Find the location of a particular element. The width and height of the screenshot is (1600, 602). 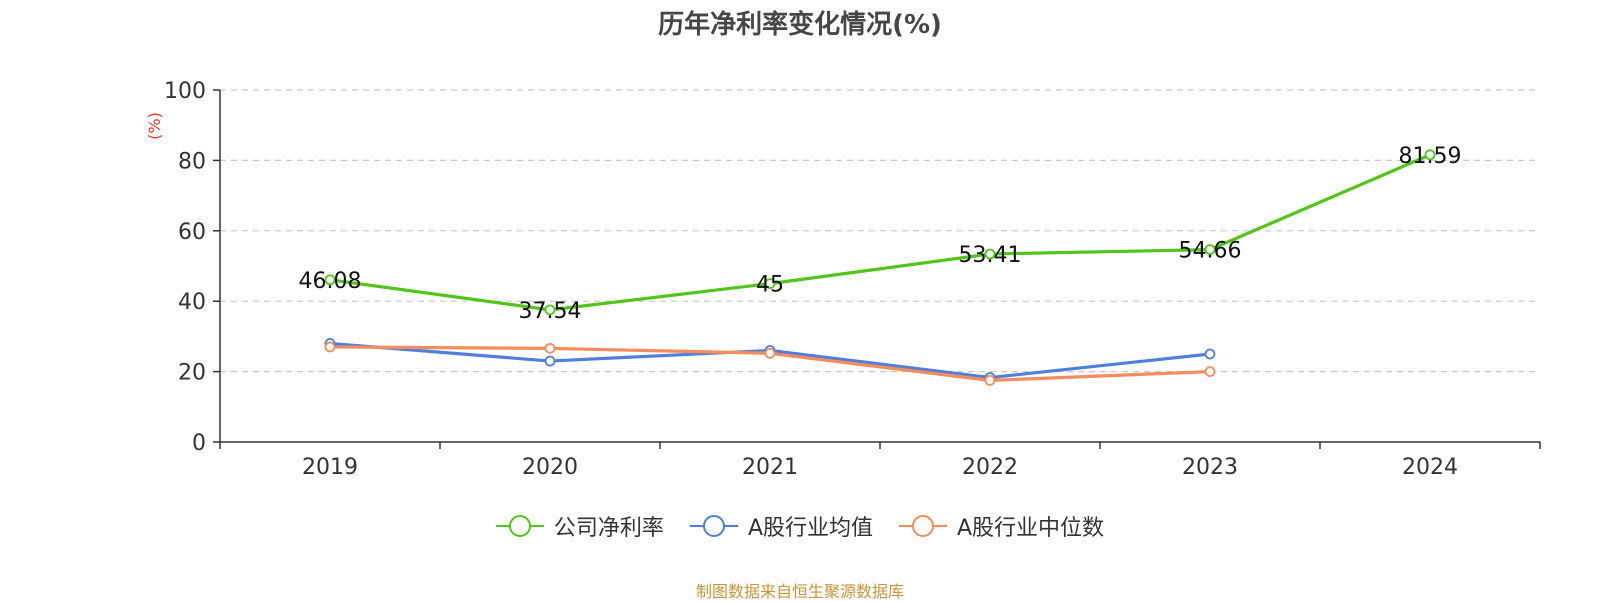

y-tick-label: 0 is located at coordinates (199, 443).